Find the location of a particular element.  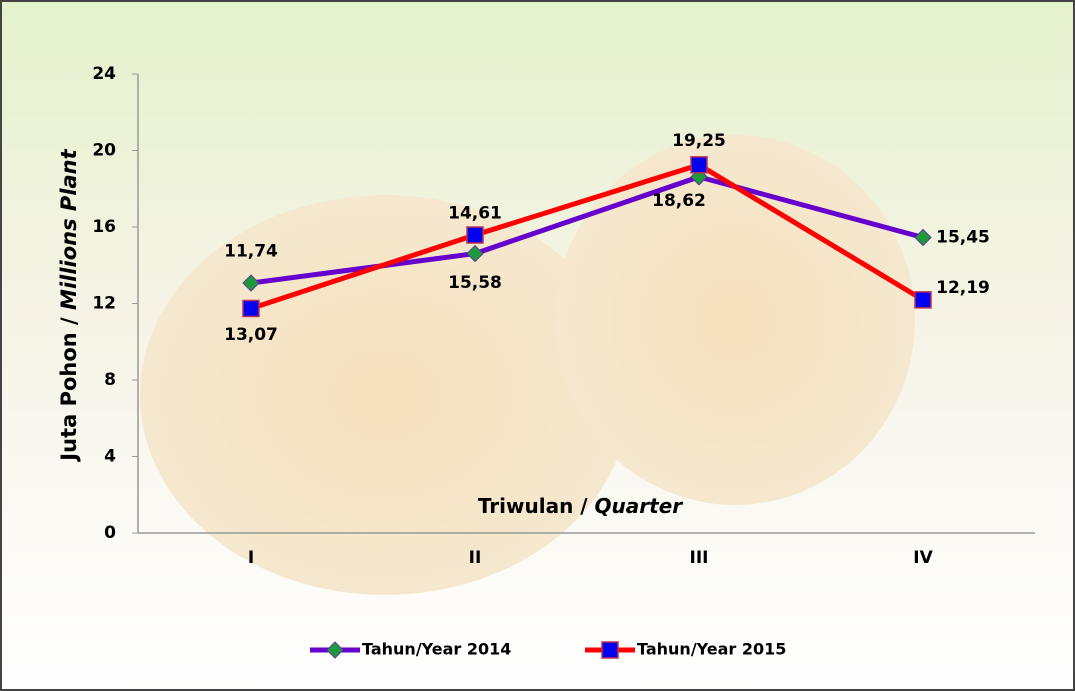

y-axis-label-main: Juta Pohon / is located at coordinates (69, 386).